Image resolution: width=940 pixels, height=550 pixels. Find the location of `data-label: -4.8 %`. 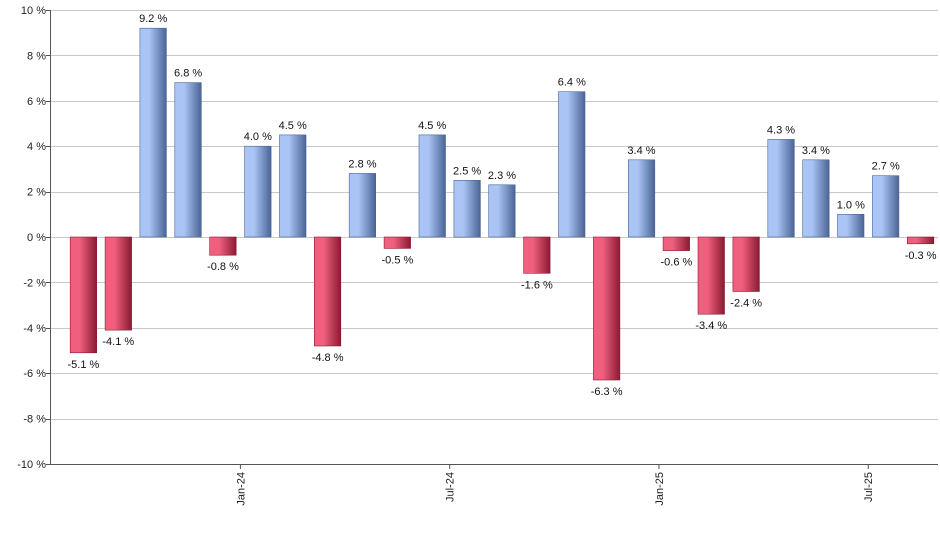

data-label: -4.8 % is located at coordinates (328, 358).